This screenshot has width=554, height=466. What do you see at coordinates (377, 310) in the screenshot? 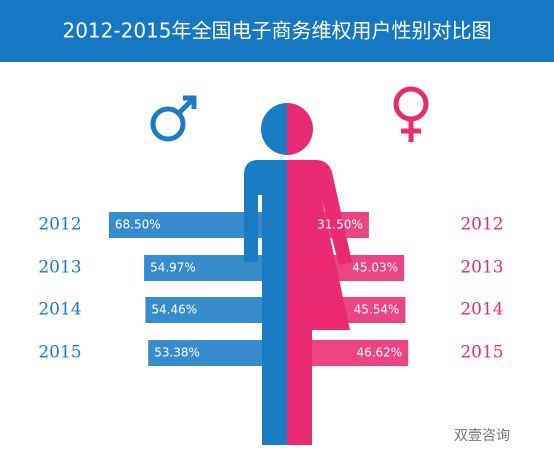
I see `value-label: 45.54%` at bounding box center [377, 310].